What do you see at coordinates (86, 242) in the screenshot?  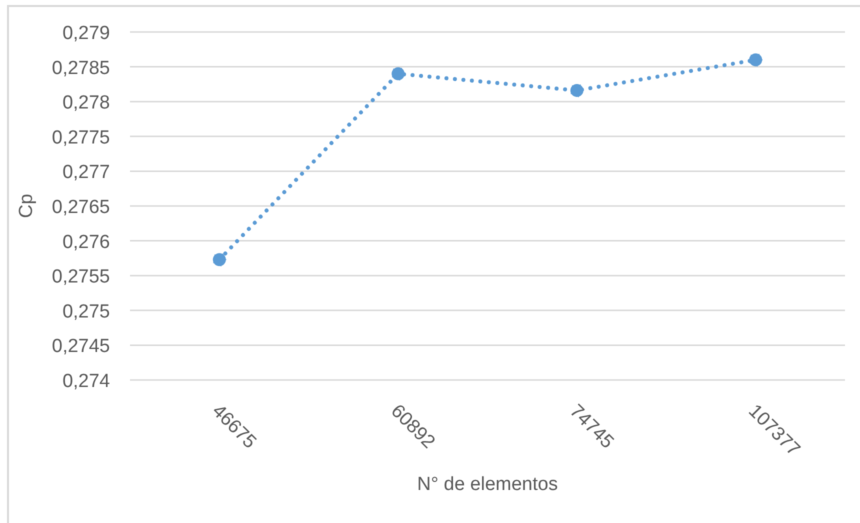 I see `y-tick-label: 0,276` at bounding box center [86, 242].